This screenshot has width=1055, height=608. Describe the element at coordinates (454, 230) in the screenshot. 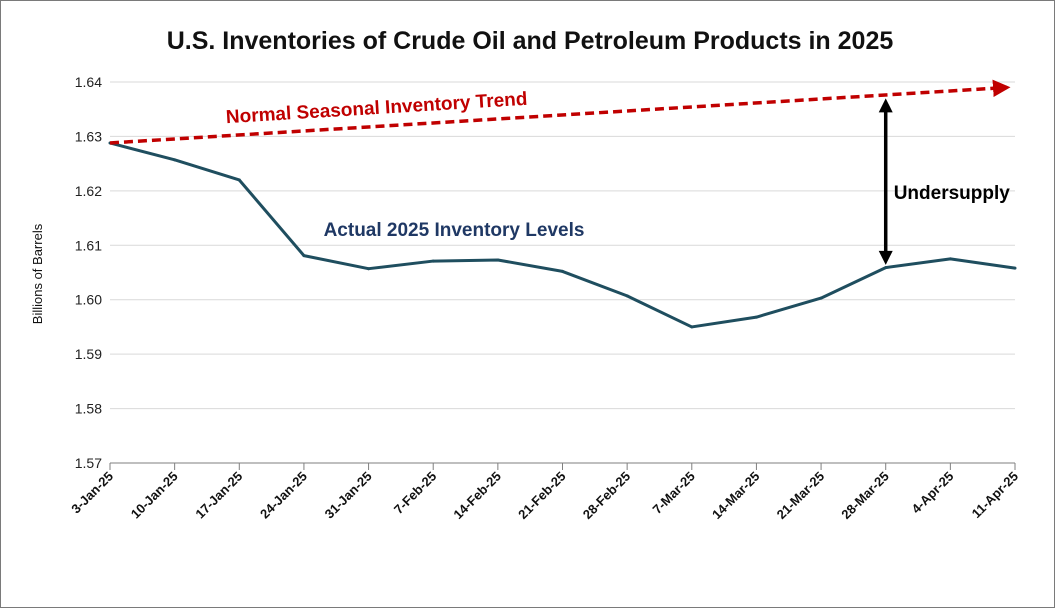

I see `actual-label: Actual 2025 Inventory Levels` at that location.